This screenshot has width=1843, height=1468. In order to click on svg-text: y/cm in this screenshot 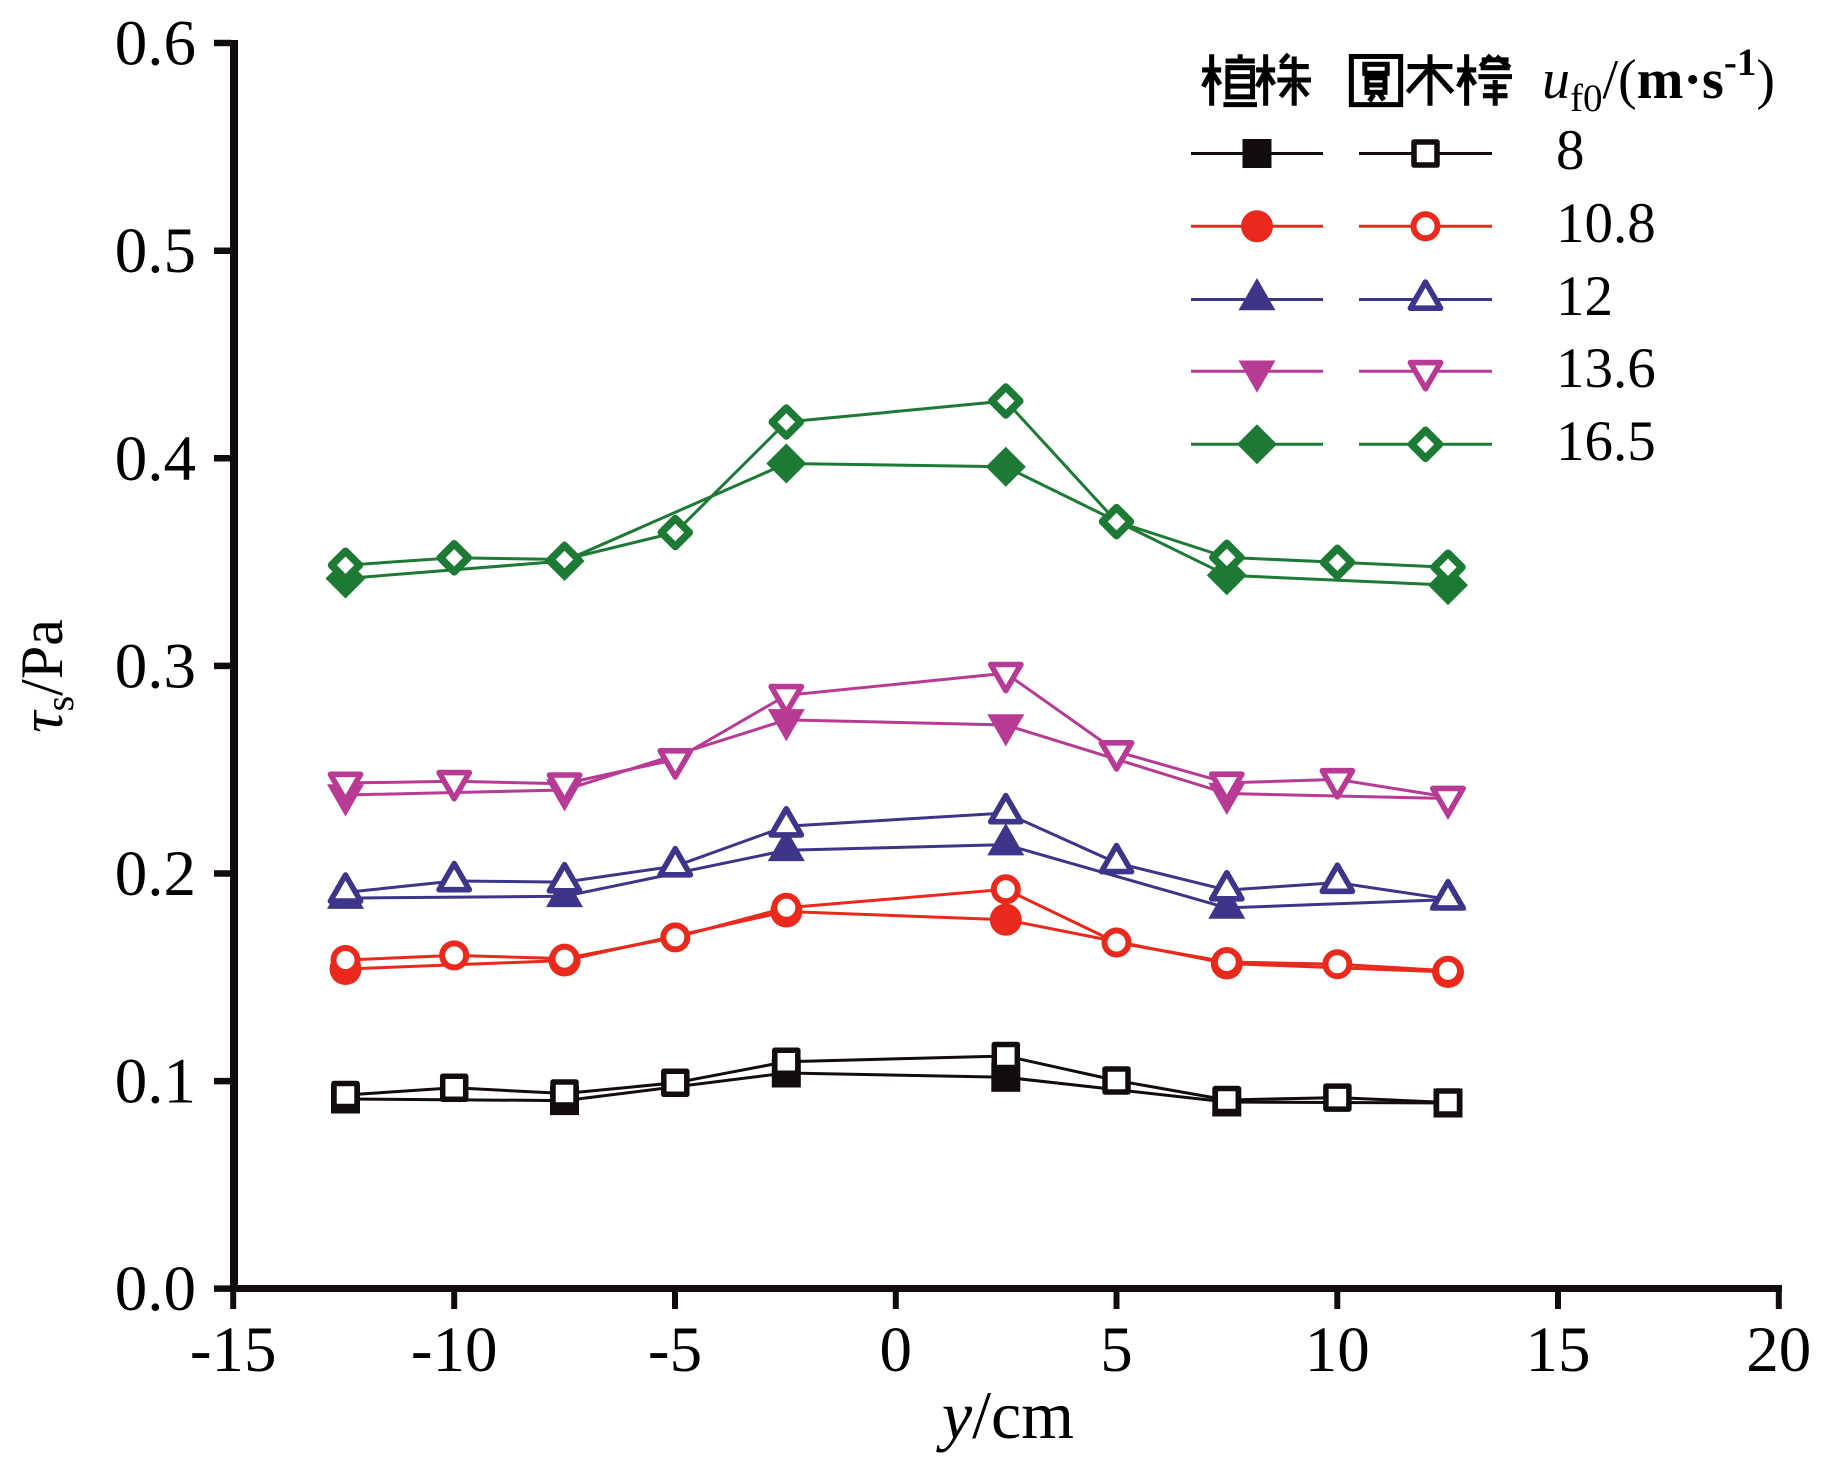, I will do `click(1005, 1415)`.